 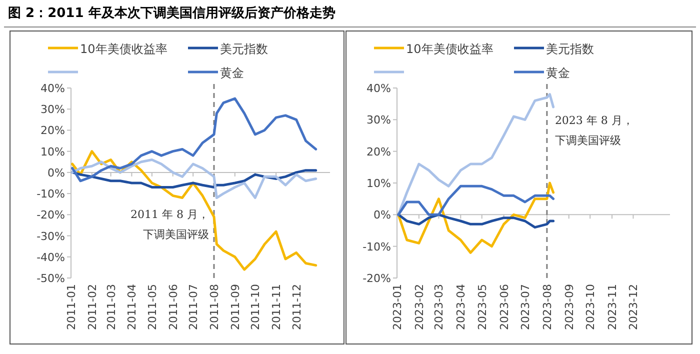 What do you see at coordinates (50, 257) in the screenshot?
I see `y-tick-label: -40%` at bounding box center [50, 257].